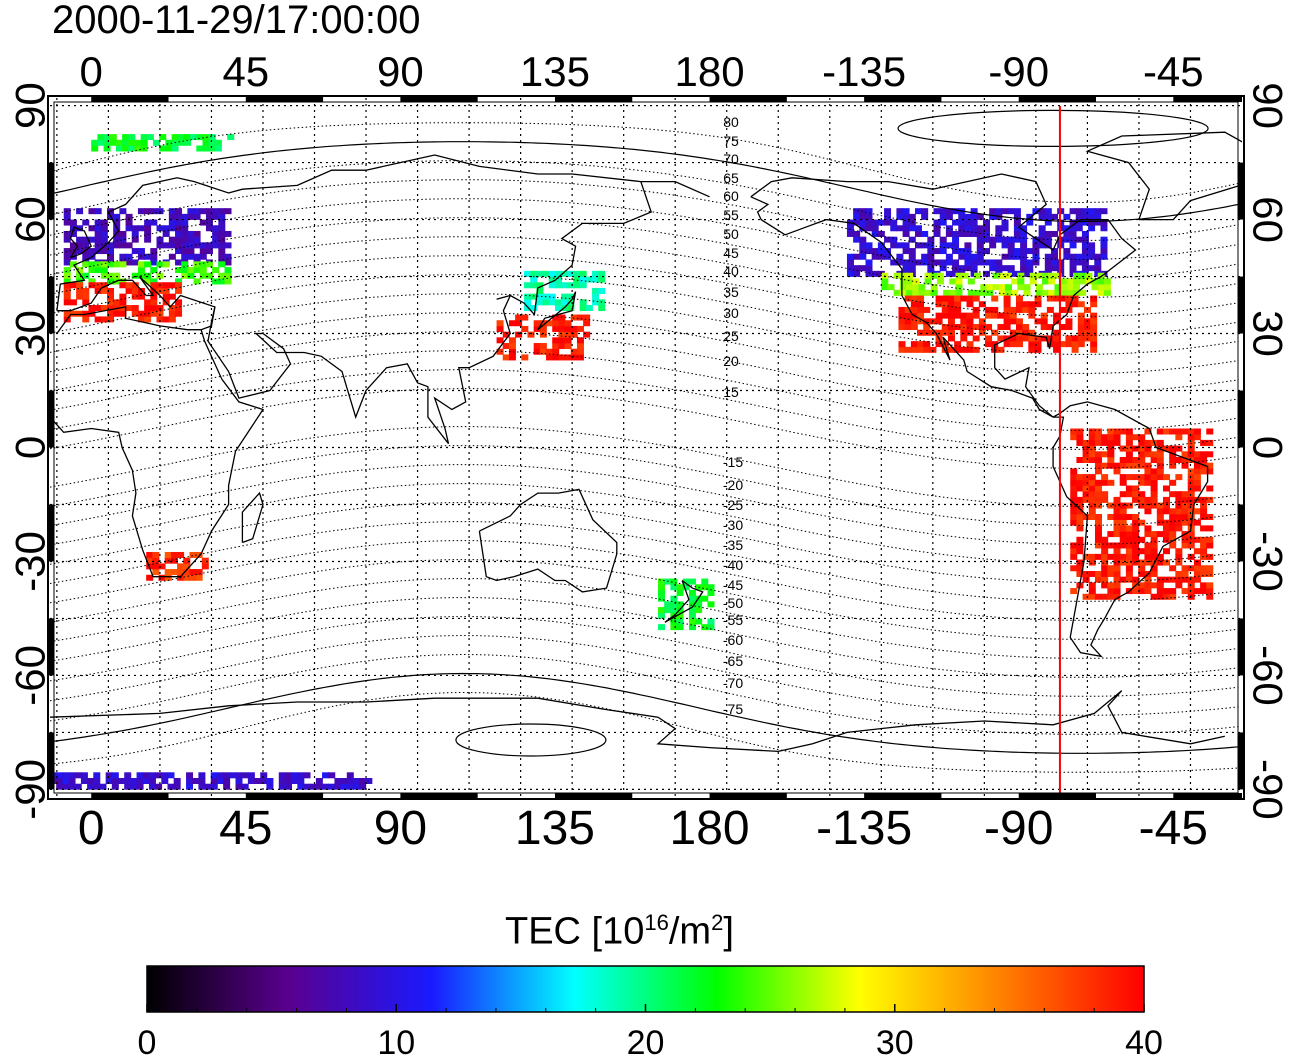  Describe the element at coordinates (644, 504) in the screenshot. I see `contour--15` at that location.